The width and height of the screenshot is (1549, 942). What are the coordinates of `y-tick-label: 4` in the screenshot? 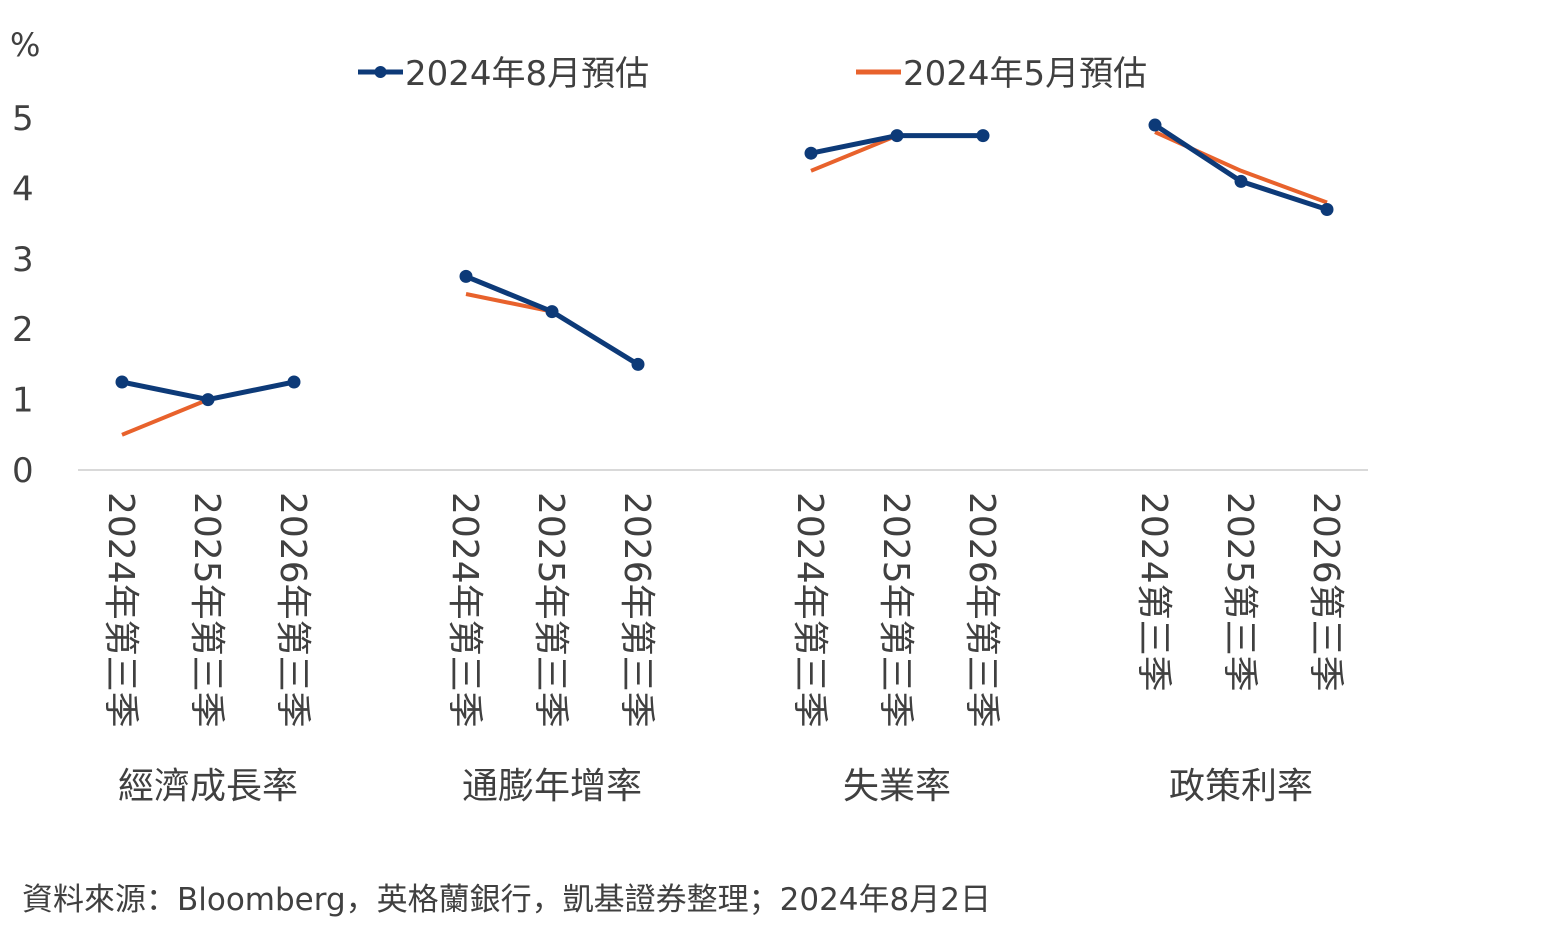 It's located at (23, 189).